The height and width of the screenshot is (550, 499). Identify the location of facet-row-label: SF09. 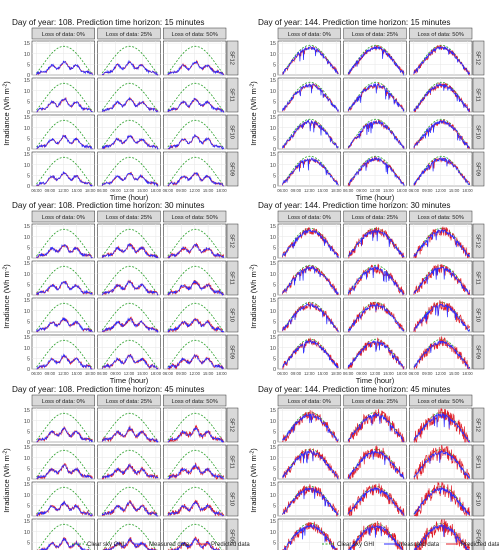
(478, 352).